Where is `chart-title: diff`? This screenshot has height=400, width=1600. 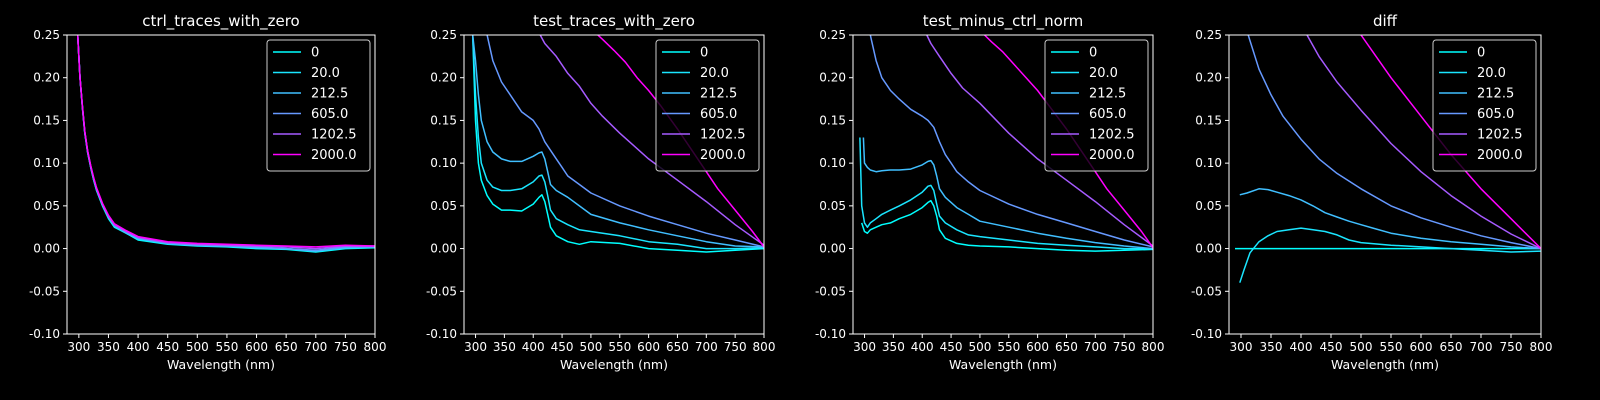
chart-title: diff is located at coordinates (1385, 21).